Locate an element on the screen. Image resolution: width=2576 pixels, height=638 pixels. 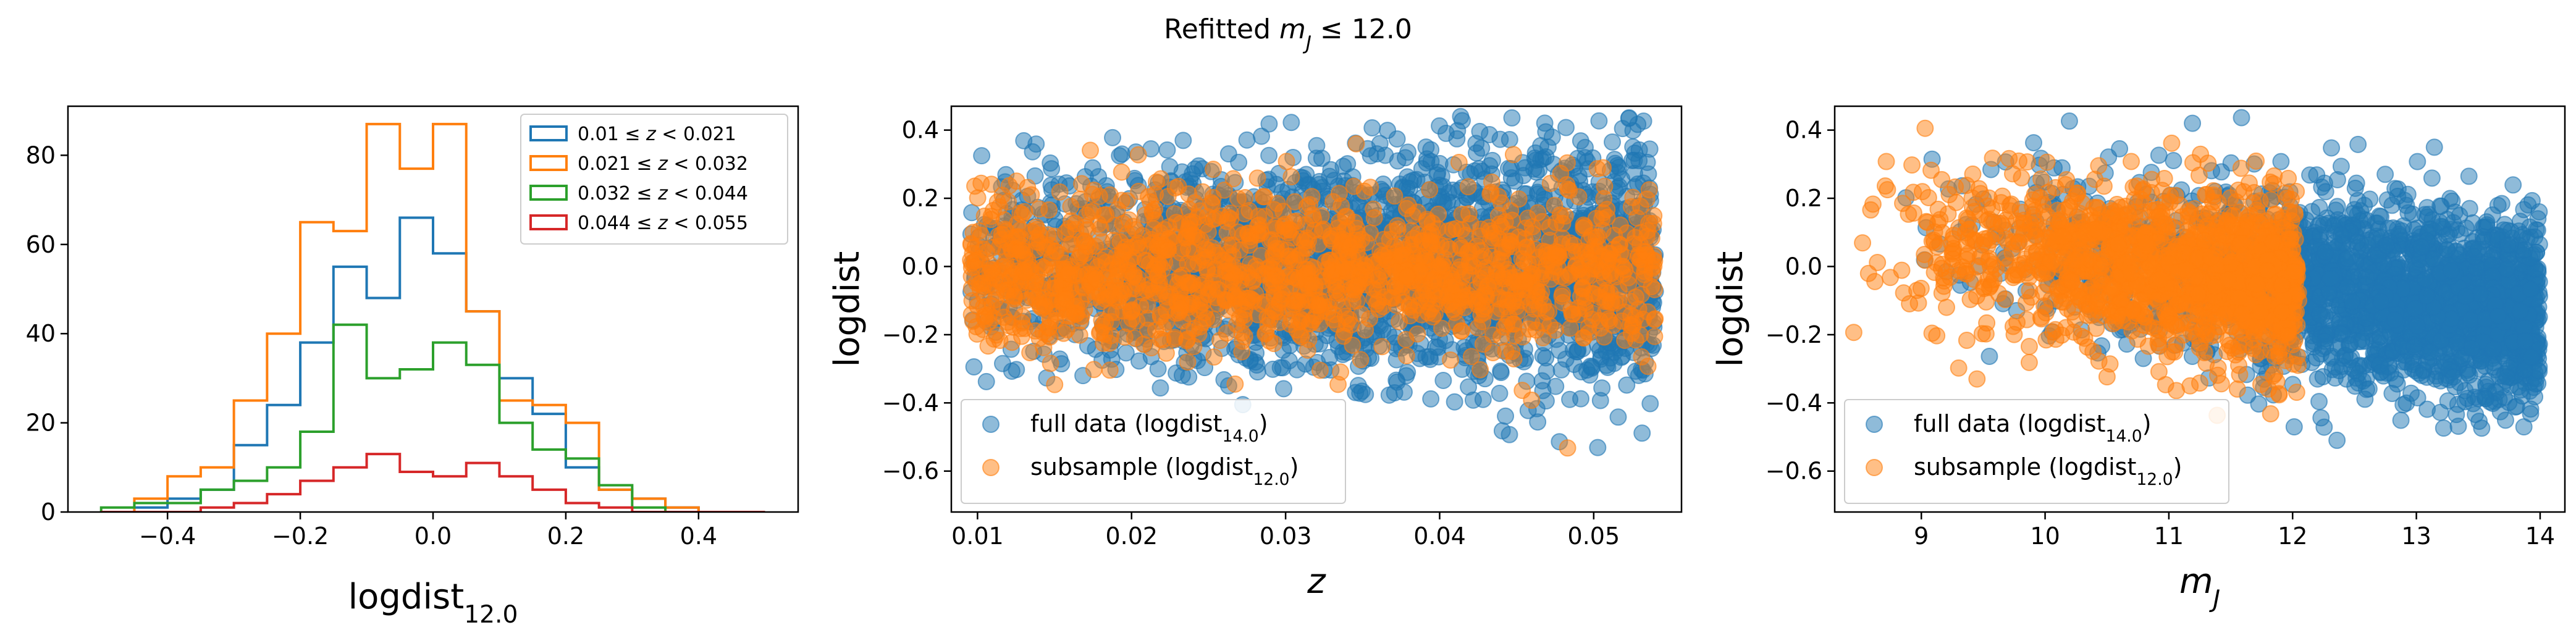
legend-label: 0.032 ≤ z < 0.044 is located at coordinates (663, 193).